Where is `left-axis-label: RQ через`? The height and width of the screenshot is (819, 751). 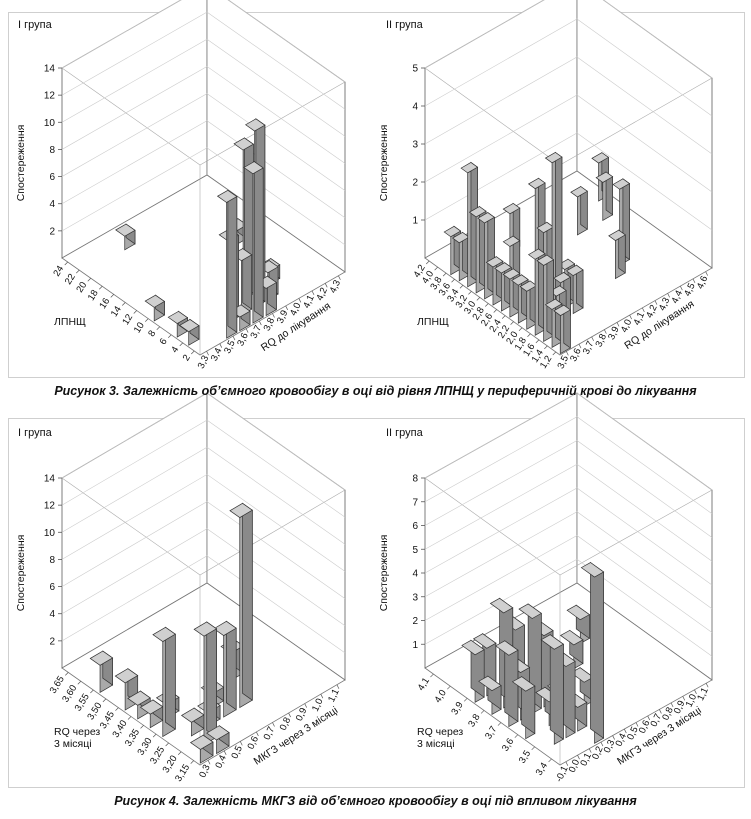
left-axis-label: RQ через is located at coordinates (77, 732).